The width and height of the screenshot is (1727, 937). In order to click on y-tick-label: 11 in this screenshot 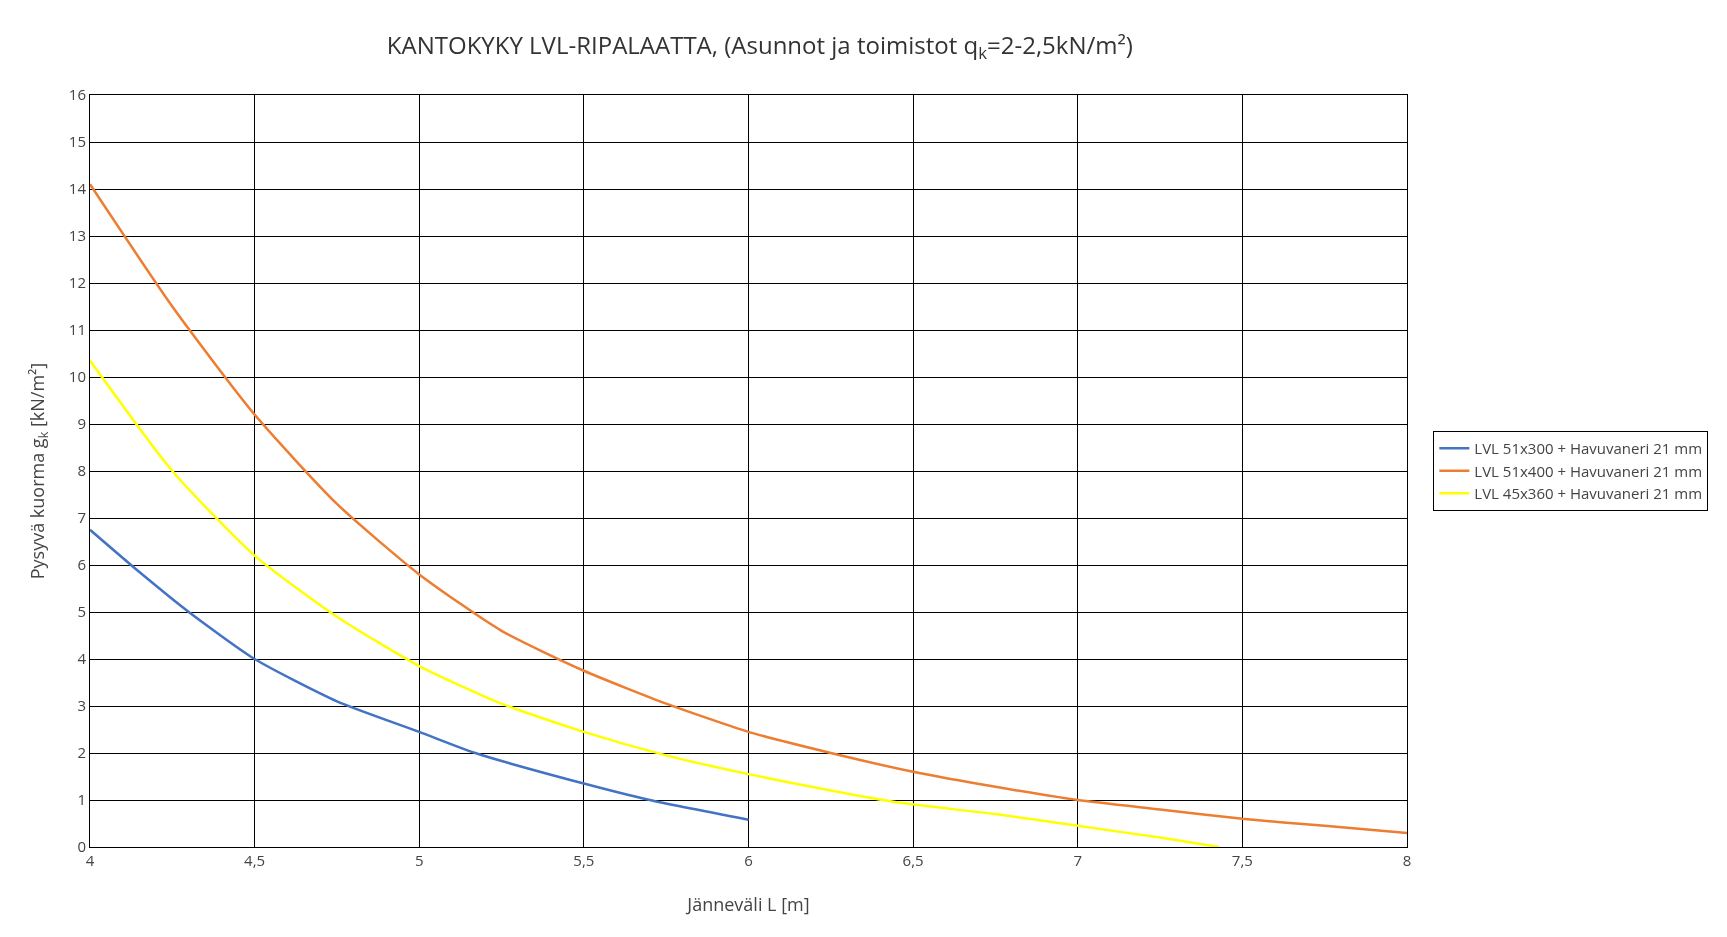, I will do `click(77, 329)`.